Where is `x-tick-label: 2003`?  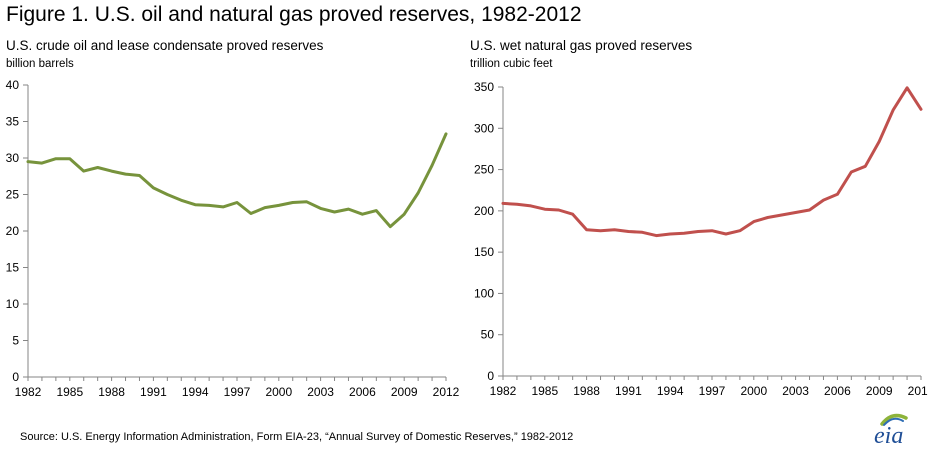 x-tick-label: 2003 is located at coordinates (320, 392).